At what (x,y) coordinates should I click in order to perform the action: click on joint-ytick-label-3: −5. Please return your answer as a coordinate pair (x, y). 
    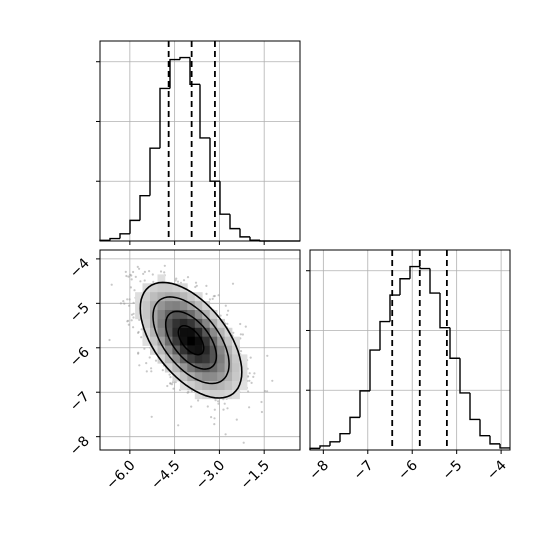
    Looking at the image, I should click on (80, 313).